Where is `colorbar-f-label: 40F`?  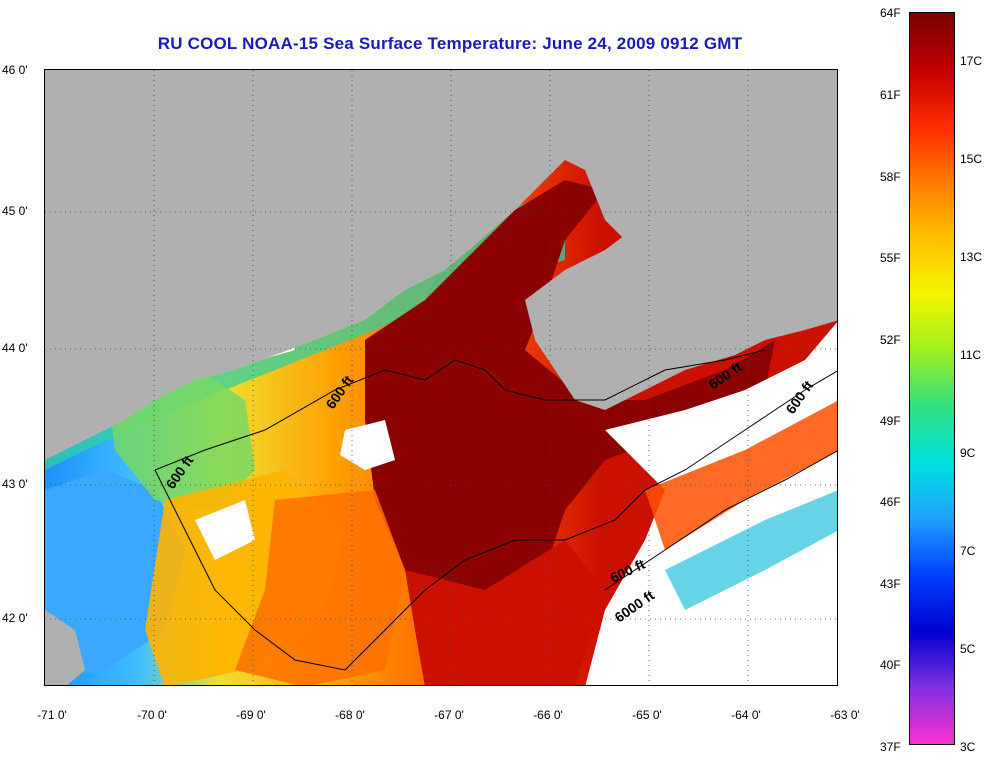
colorbar-f-label: 40F is located at coordinates (890, 665).